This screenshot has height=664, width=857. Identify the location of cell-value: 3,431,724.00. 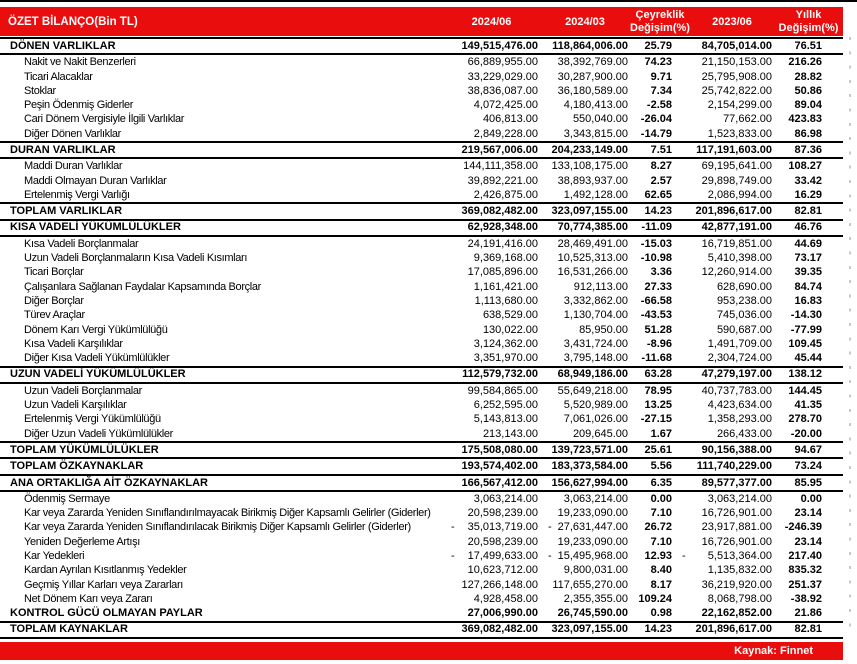
(595, 343).